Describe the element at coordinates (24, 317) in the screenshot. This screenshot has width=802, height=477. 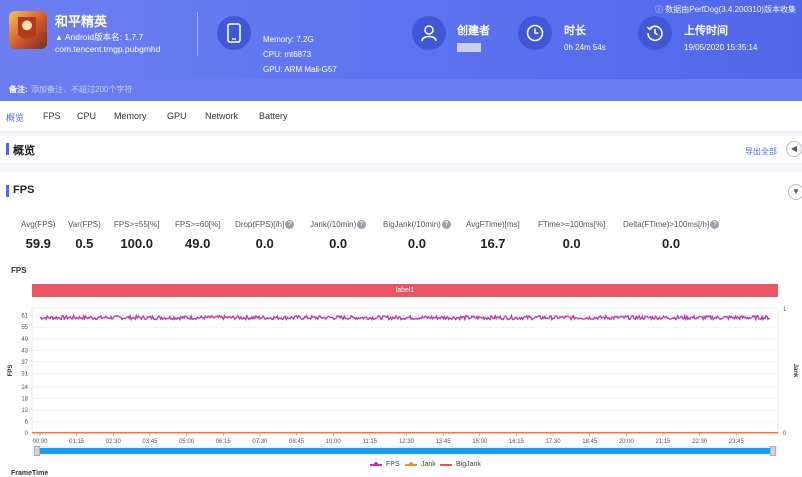
I see `y-tick-label: 61` at that location.